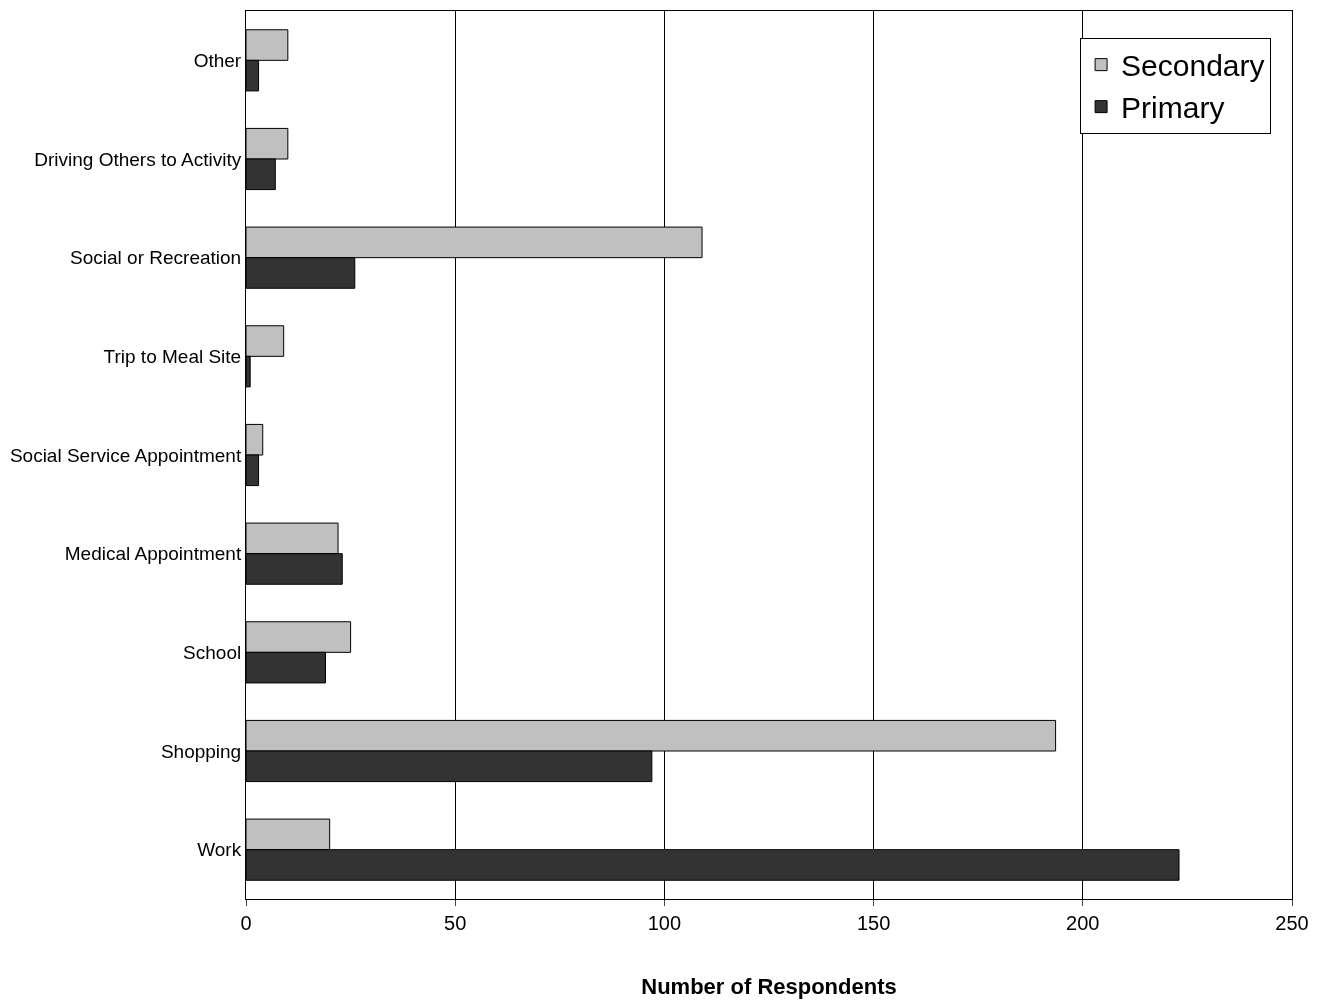 Image resolution: width=1325 pixels, height=1004 pixels. What do you see at coordinates (219, 850) in the screenshot?
I see `y-tick-label: Work` at bounding box center [219, 850].